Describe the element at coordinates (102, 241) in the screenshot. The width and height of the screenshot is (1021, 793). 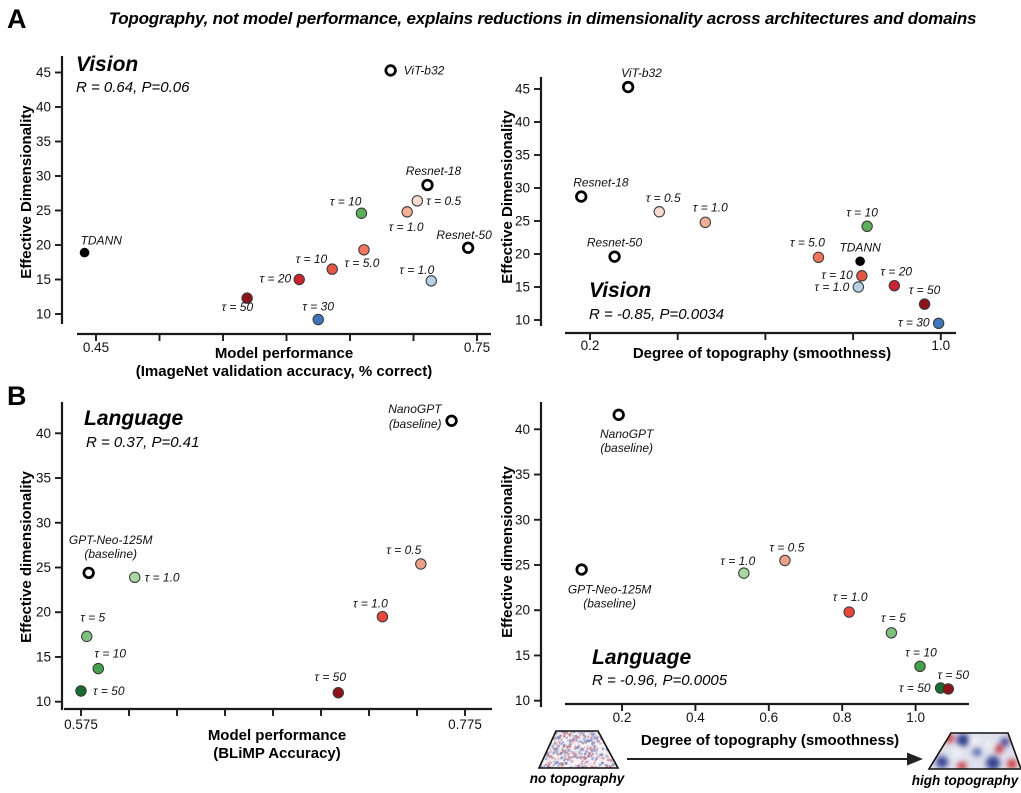
I see `vision-performance-label-tdann: TDANN` at that location.